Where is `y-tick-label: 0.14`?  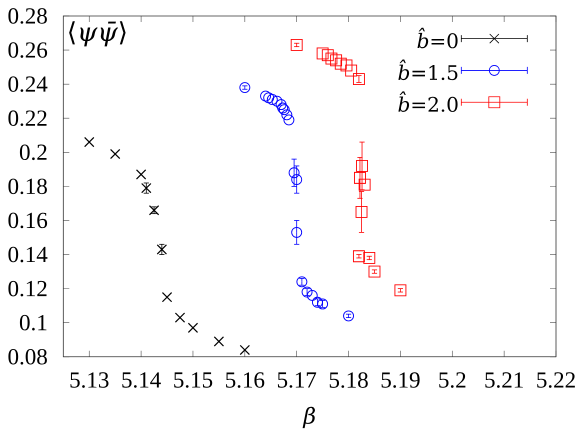
y-tick-label: 0.14 is located at coordinates (28, 254).